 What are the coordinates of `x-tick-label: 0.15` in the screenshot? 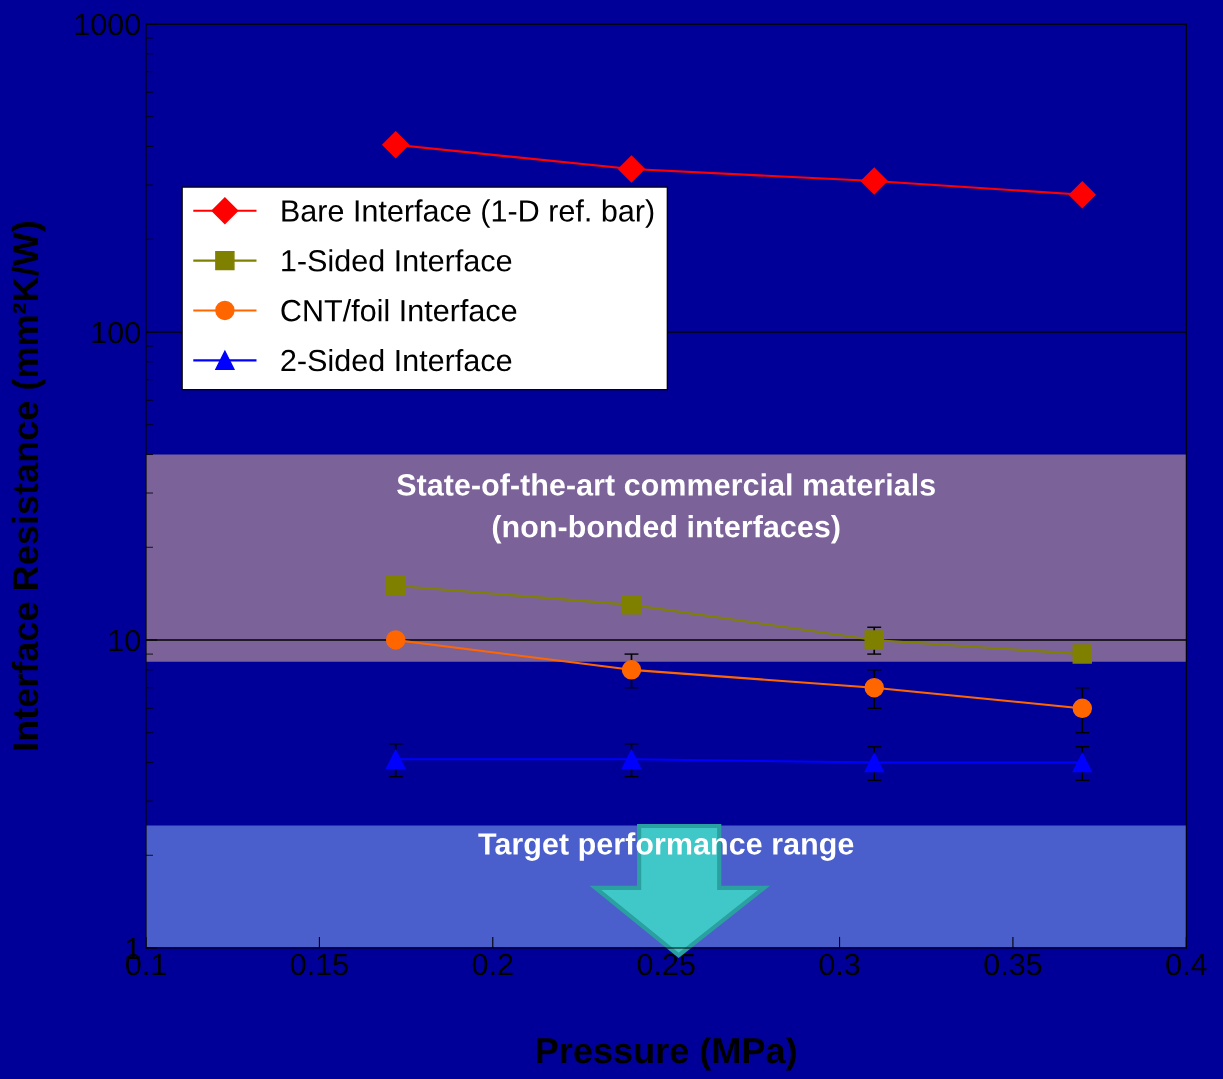 It's located at (319, 964).